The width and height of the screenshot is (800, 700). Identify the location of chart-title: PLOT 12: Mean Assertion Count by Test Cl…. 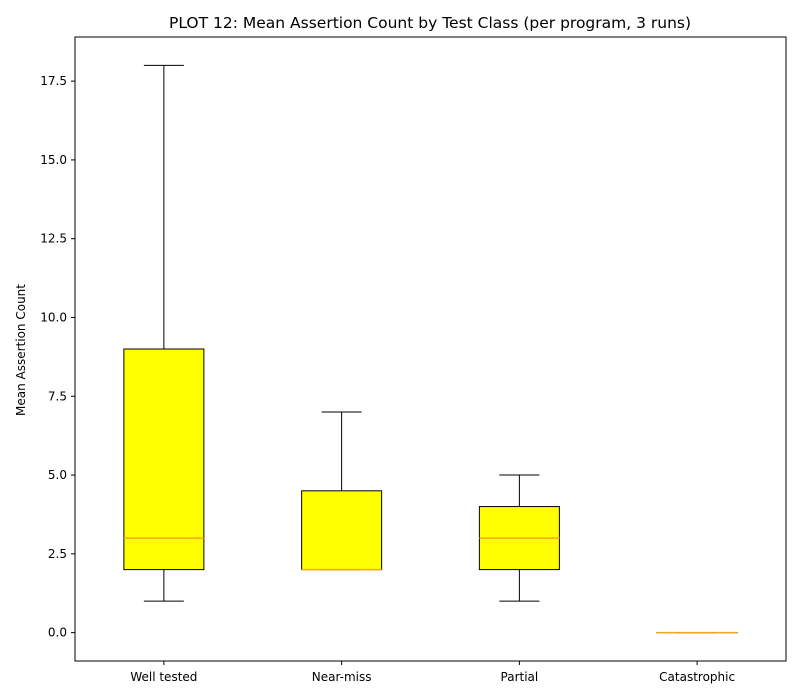
(430, 23).